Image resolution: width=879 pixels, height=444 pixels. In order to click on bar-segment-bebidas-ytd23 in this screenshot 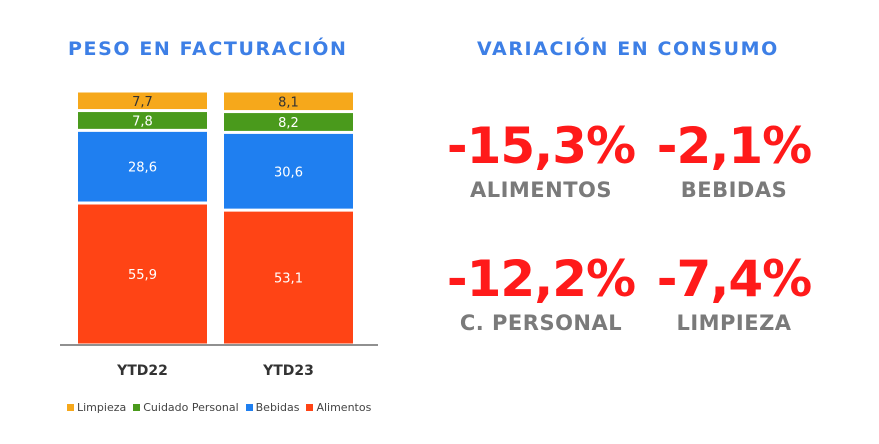, I will do `click(288, 171)`.